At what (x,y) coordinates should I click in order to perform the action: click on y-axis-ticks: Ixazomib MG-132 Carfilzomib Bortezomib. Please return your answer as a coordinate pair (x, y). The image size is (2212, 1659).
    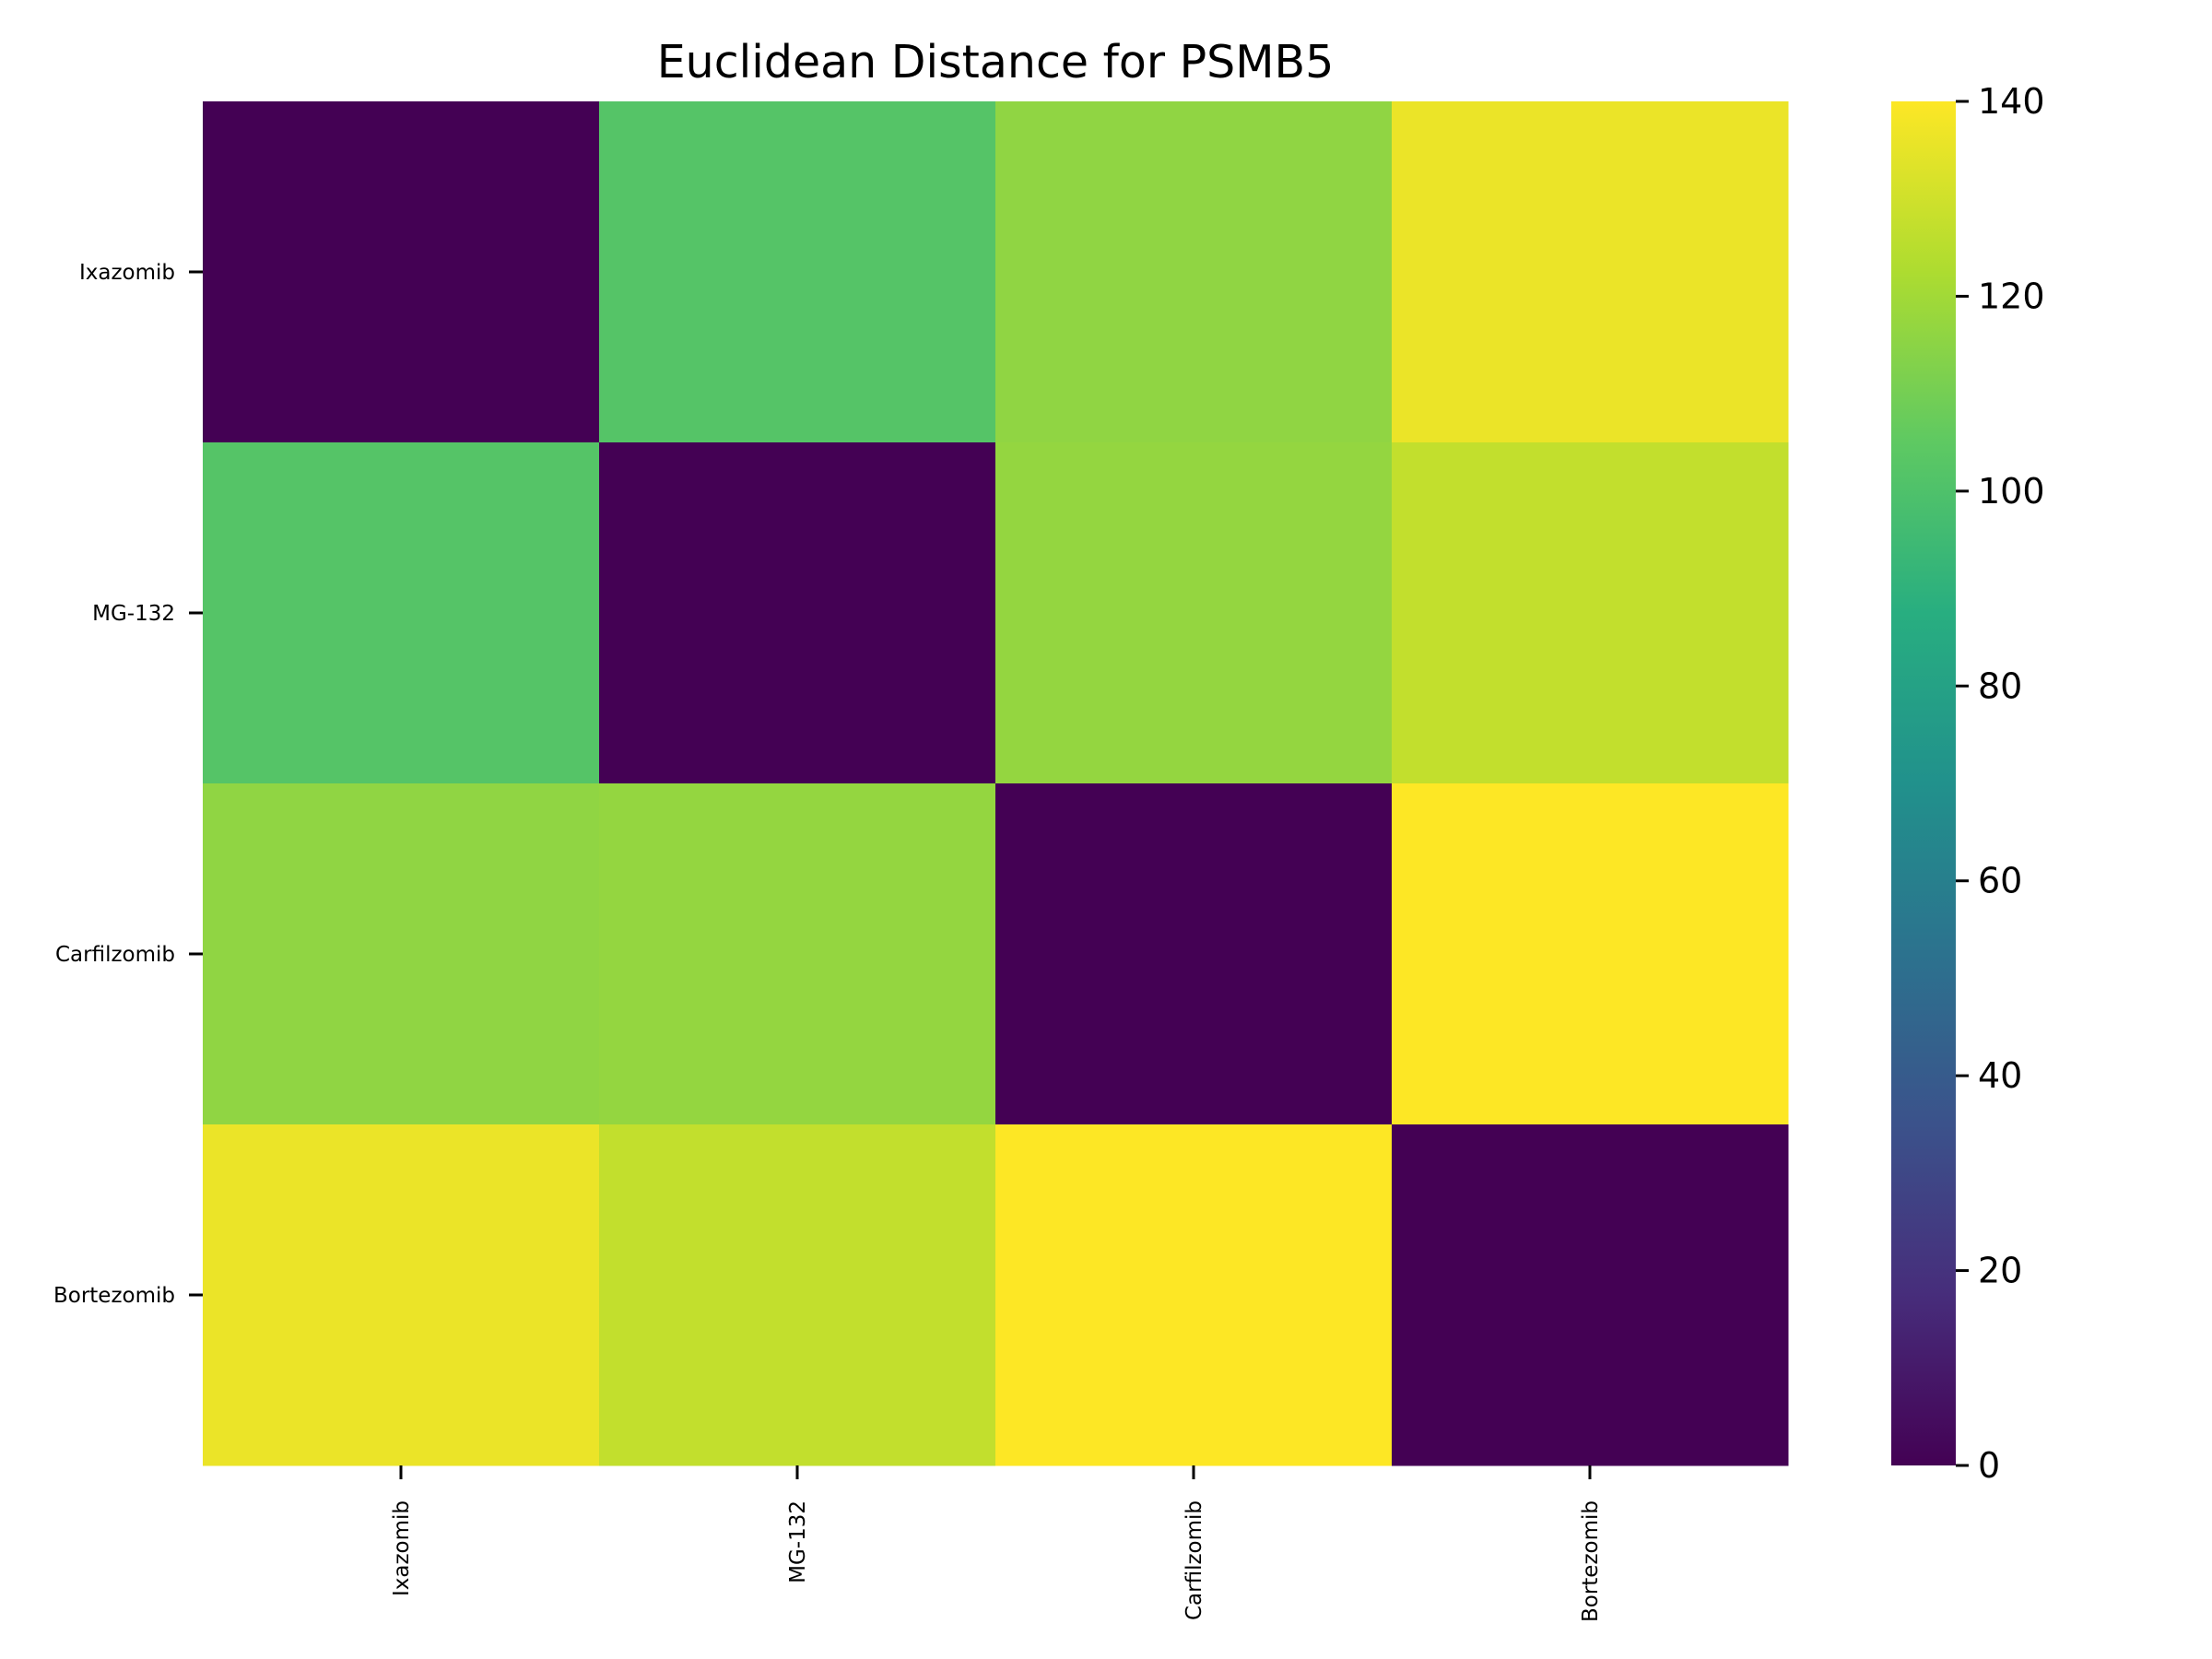
    Looking at the image, I should click on (128, 784).